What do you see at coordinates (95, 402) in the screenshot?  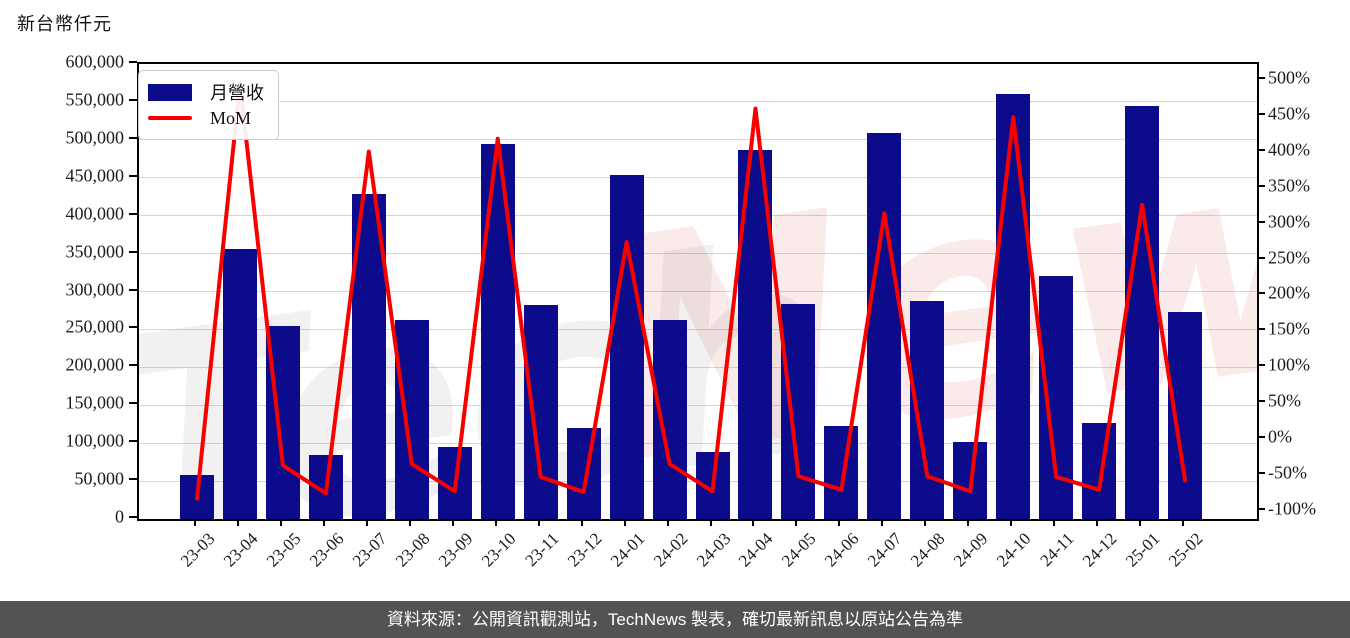 I see `left-axis-tick-label: 150,000` at bounding box center [95, 402].